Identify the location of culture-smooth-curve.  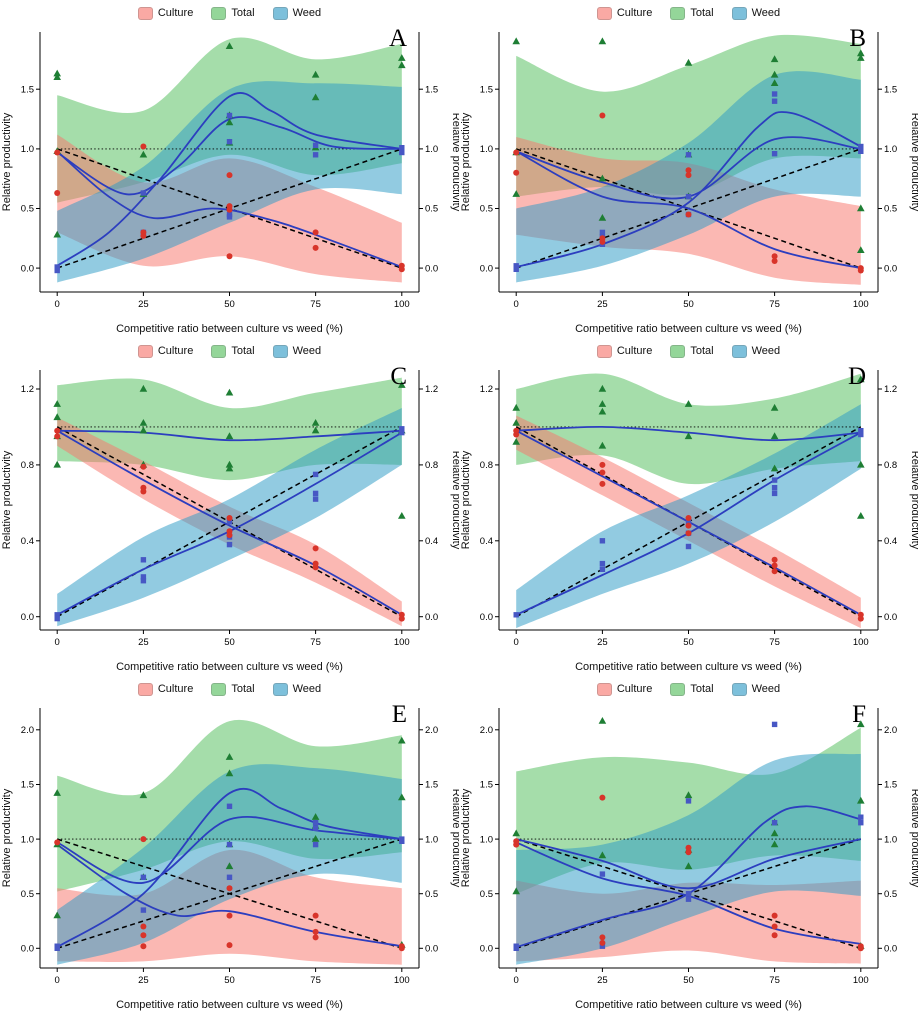
(688, 209).